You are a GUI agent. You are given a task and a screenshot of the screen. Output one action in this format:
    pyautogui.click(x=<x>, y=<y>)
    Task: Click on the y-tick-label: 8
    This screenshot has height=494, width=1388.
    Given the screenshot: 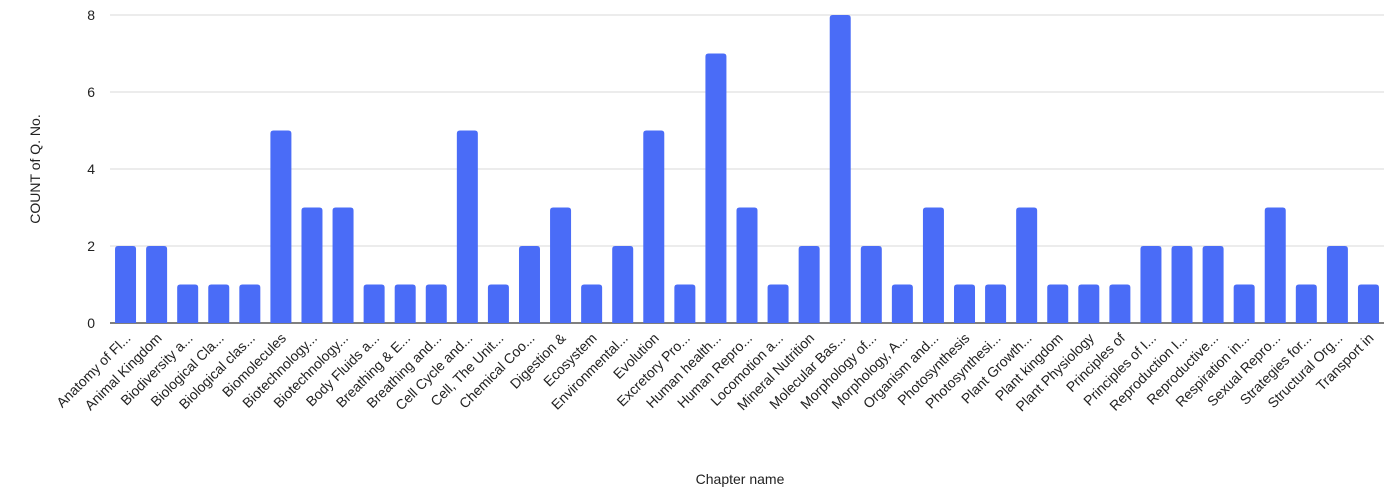 What is the action you would take?
    pyautogui.click(x=91, y=15)
    